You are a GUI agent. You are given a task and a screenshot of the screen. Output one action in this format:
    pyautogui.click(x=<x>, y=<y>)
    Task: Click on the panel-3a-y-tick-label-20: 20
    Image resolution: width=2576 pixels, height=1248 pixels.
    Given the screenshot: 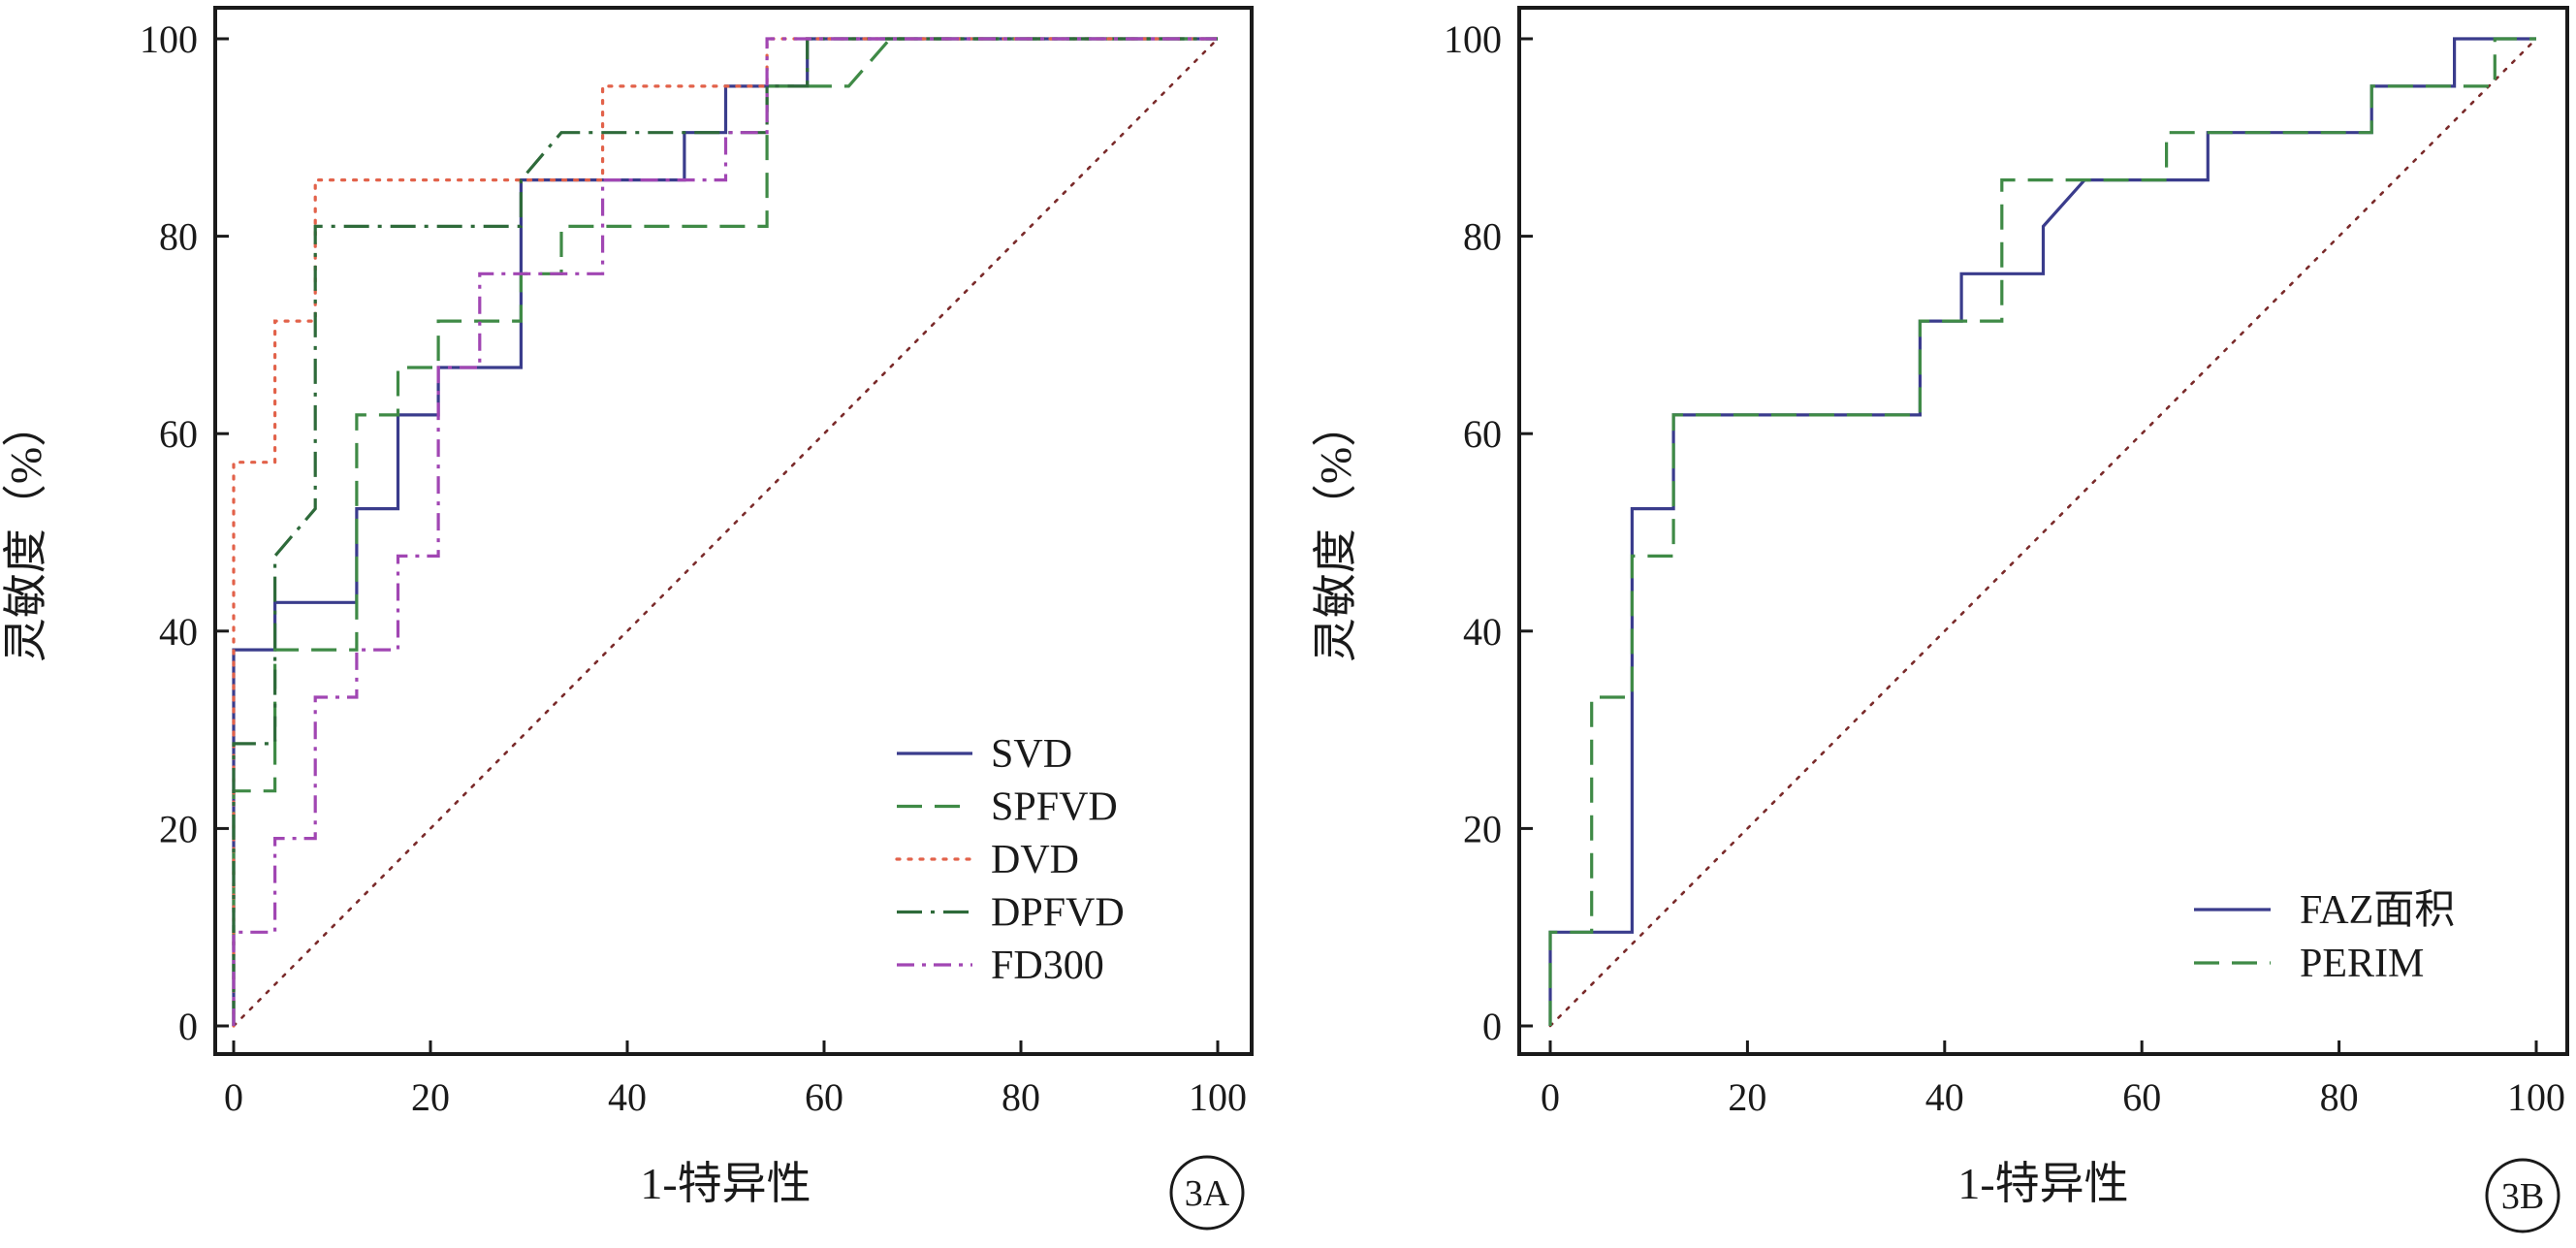 What is the action you would take?
    pyautogui.click(x=178, y=828)
    